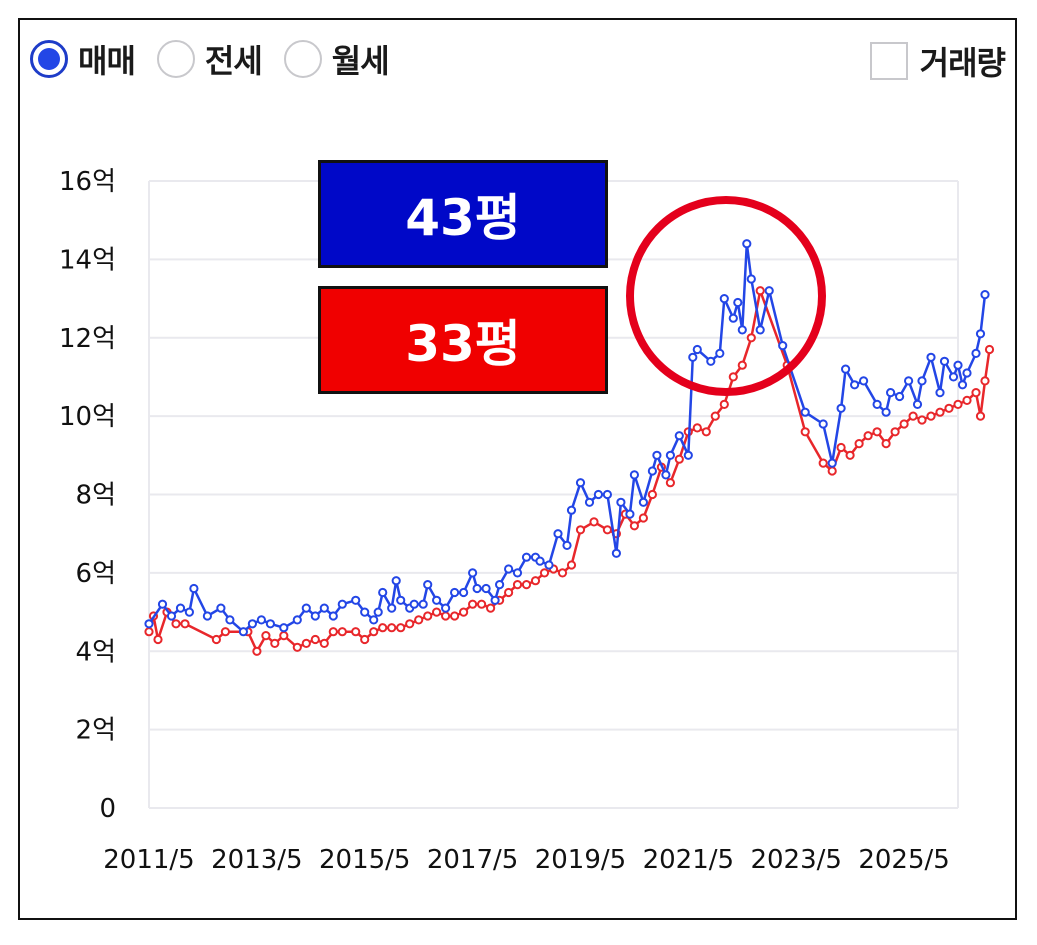  What do you see at coordinates (96, 731) in the screenshot?
I see `y-tick-label: 2억` at bounding box center [96, 731].